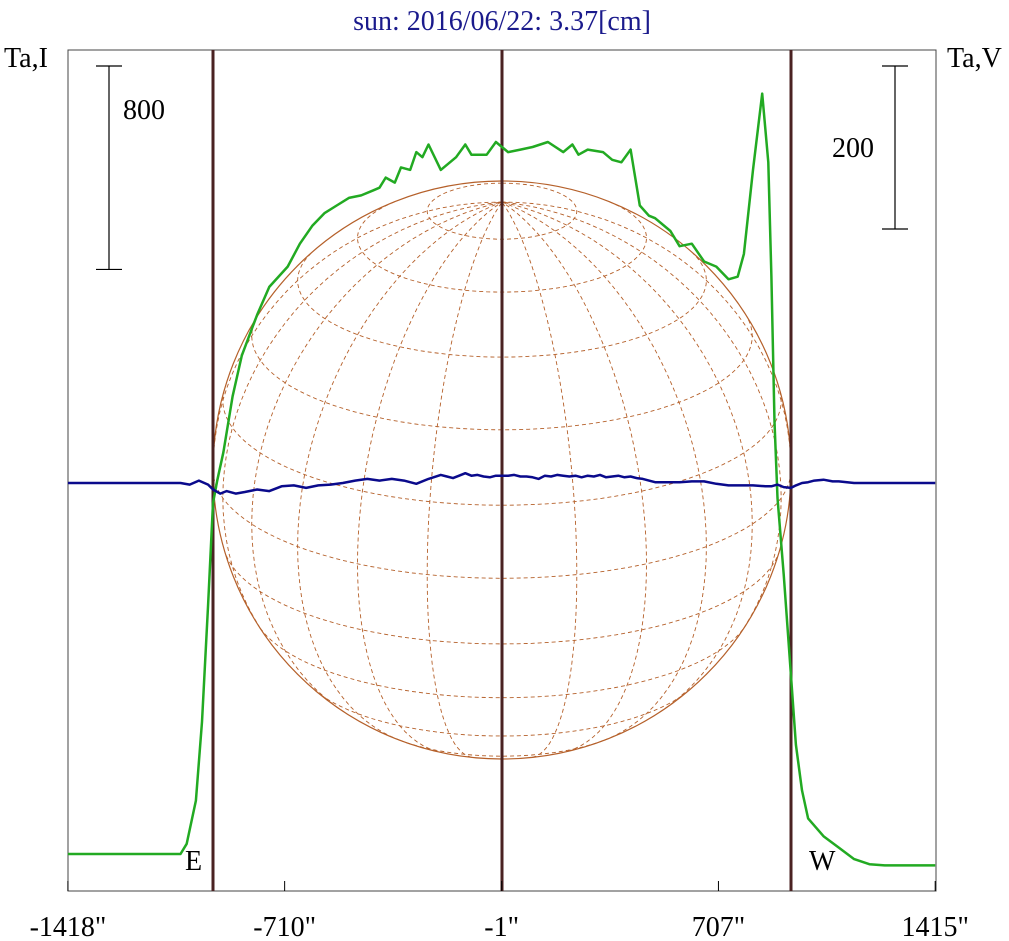 Image resolution: width=1009 pixels, height=941 pixels. Describe the element at coordinates (26, 58) in the screenshot. I see `left-axis-label: Ta,I` at that location.